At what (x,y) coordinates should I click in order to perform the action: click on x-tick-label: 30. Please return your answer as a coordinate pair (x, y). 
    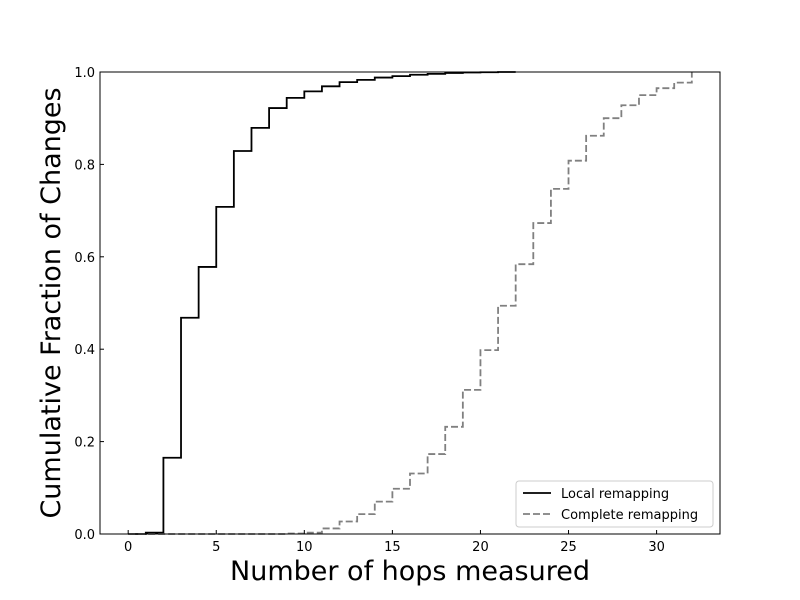
    Looking at the image, I should click on (656, 547).